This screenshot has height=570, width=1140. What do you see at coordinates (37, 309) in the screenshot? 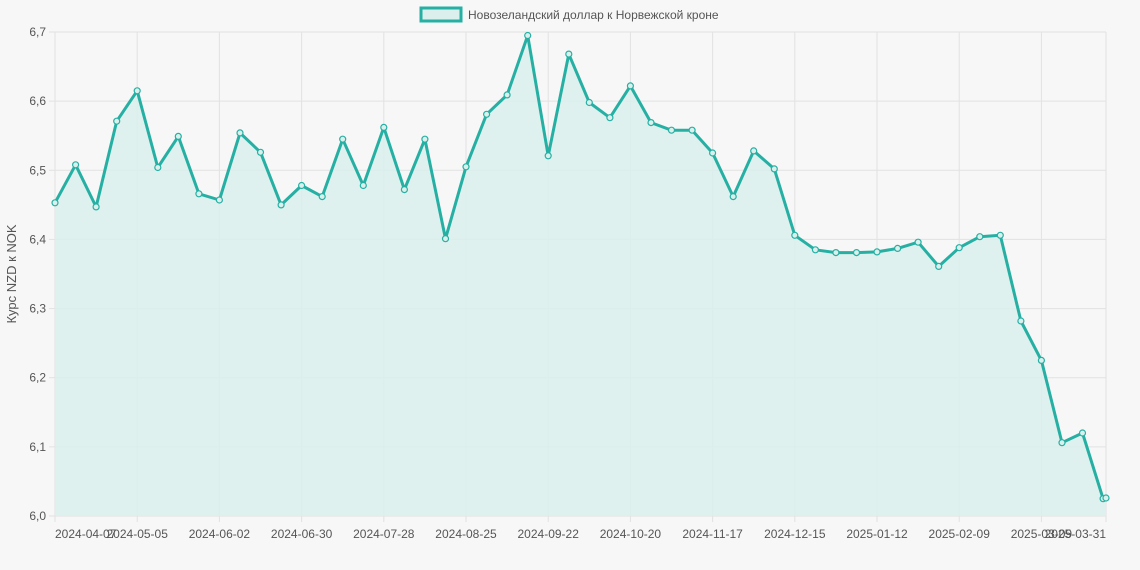
I see `y-tick-label: 6,3` at bounding box center [37, 309].